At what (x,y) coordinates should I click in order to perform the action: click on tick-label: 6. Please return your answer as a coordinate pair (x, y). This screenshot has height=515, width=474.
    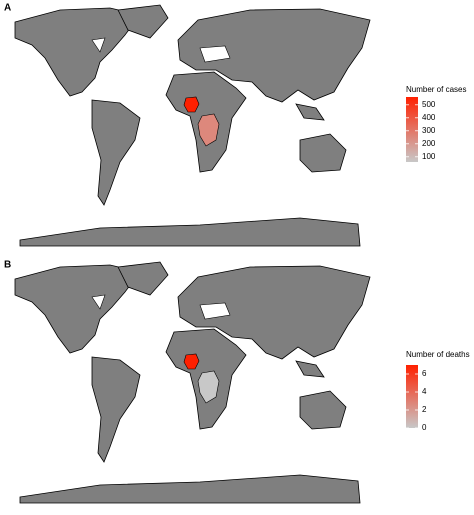
    Looking at the image, I should click on (424, 373).